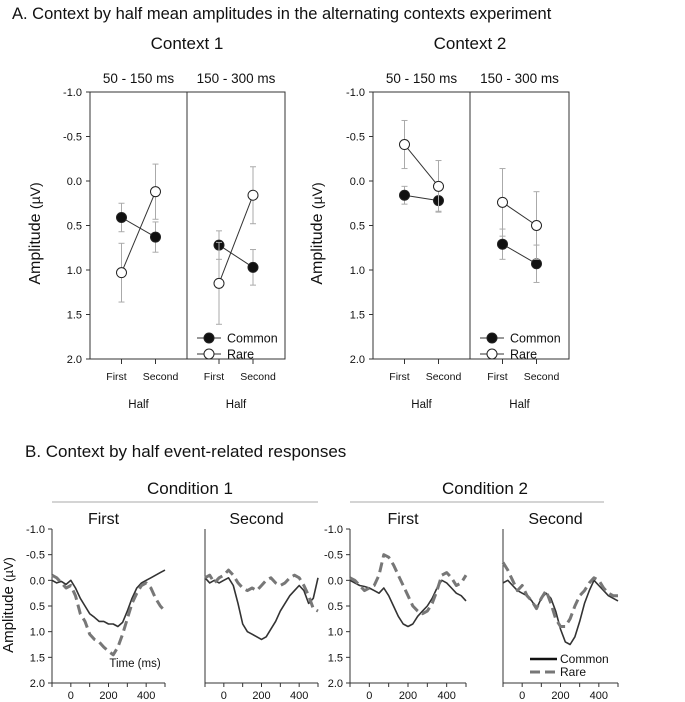 The width and height of the screenshot is (685, 702). What do you see at coordinates (470, 43) in the screenshot?
I see `chart-title: Context 2` at bounding box center [470, 43].